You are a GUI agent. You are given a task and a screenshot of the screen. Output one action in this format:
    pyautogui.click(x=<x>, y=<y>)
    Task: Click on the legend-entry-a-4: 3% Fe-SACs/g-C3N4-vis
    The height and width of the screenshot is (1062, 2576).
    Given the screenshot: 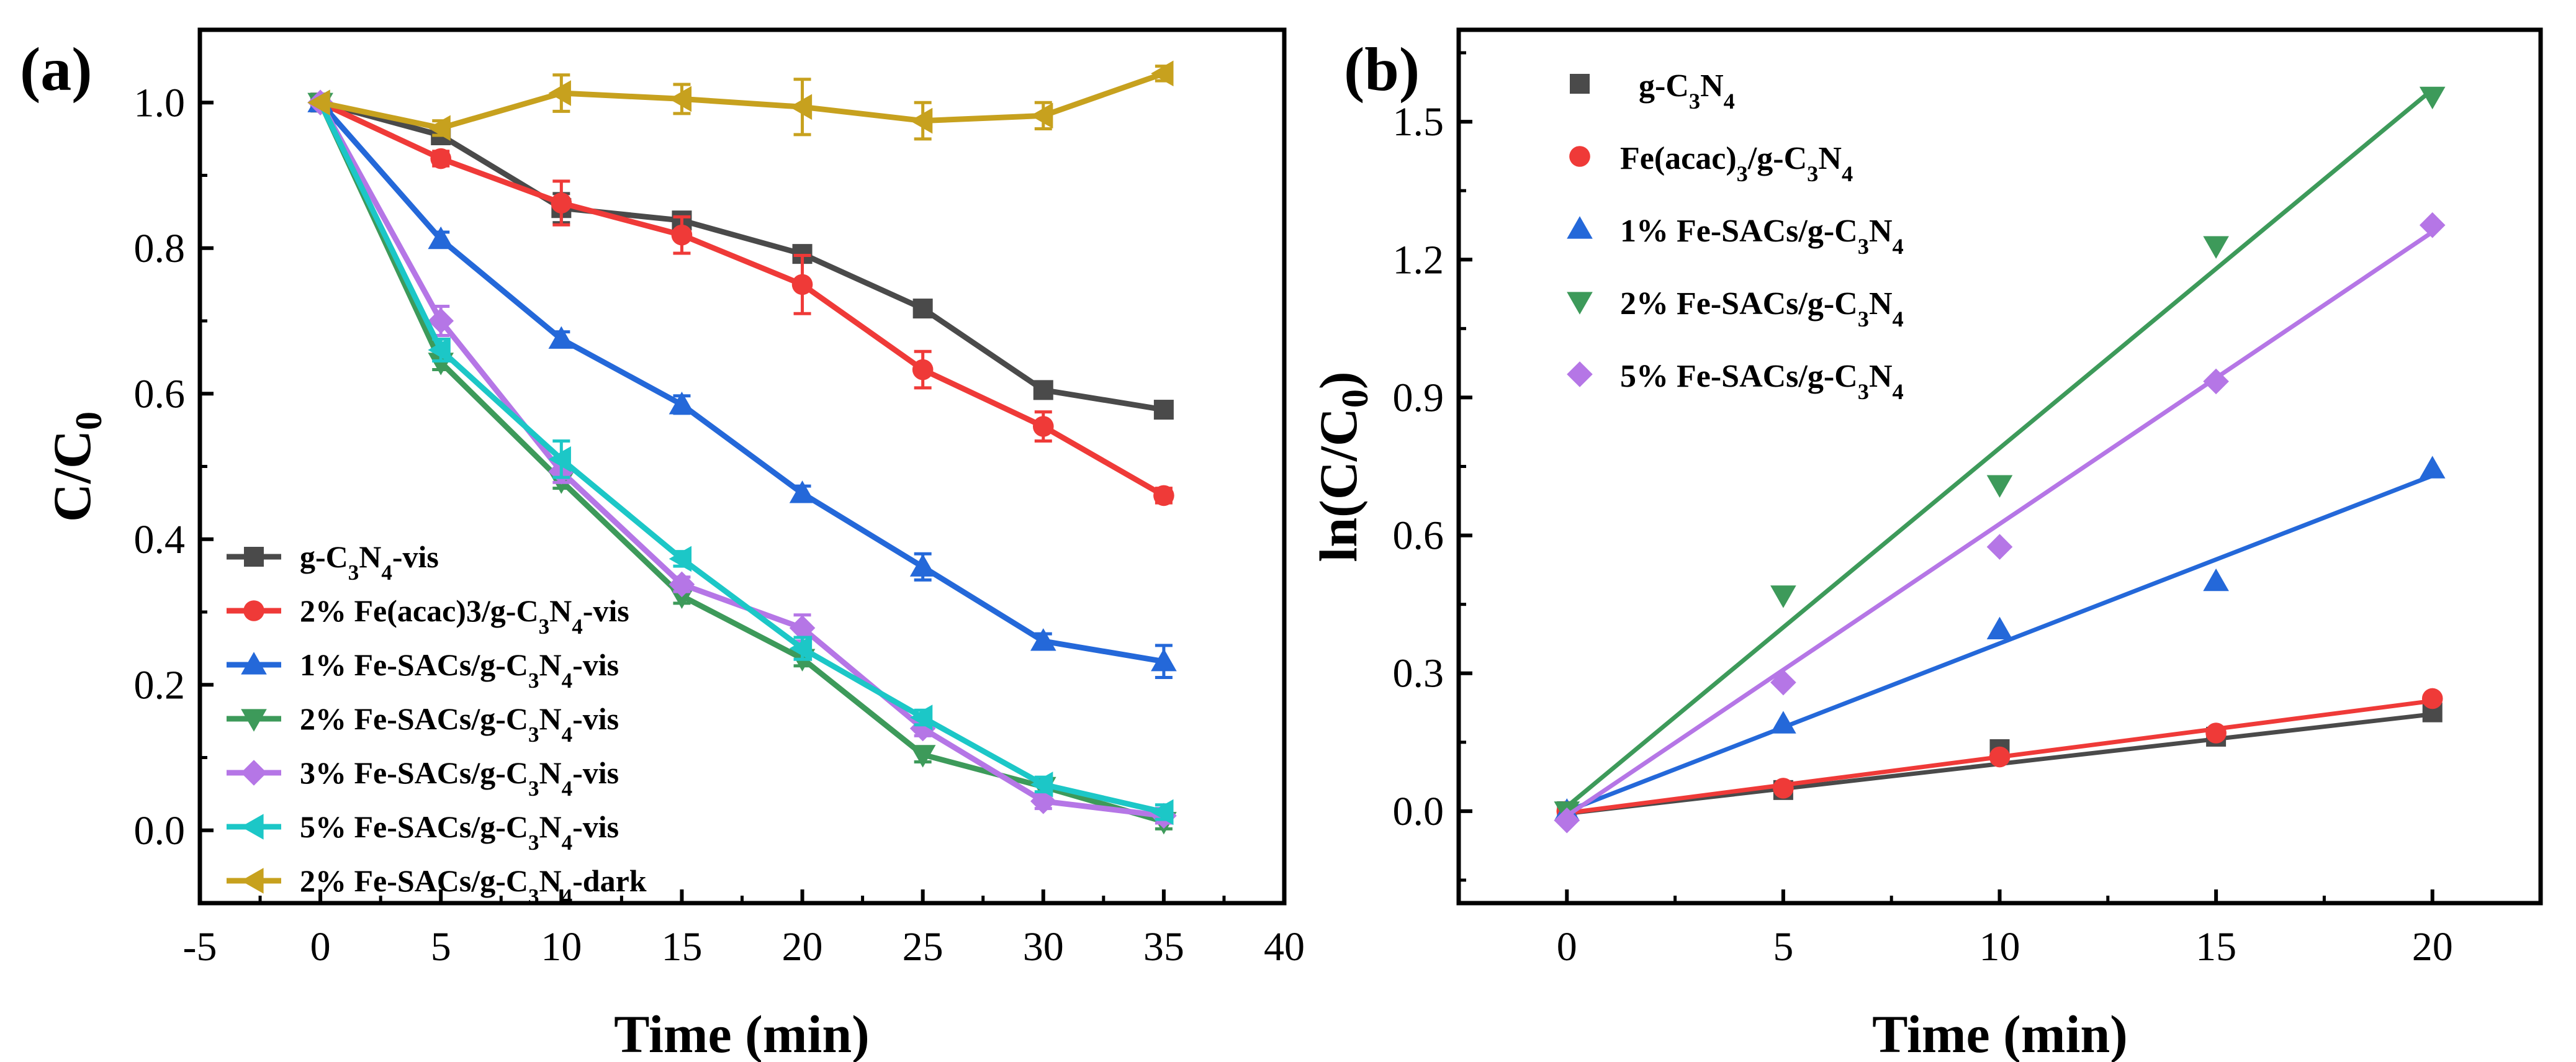 What is the action you would take?
    pyautogui.click(x=423, y=778)
    